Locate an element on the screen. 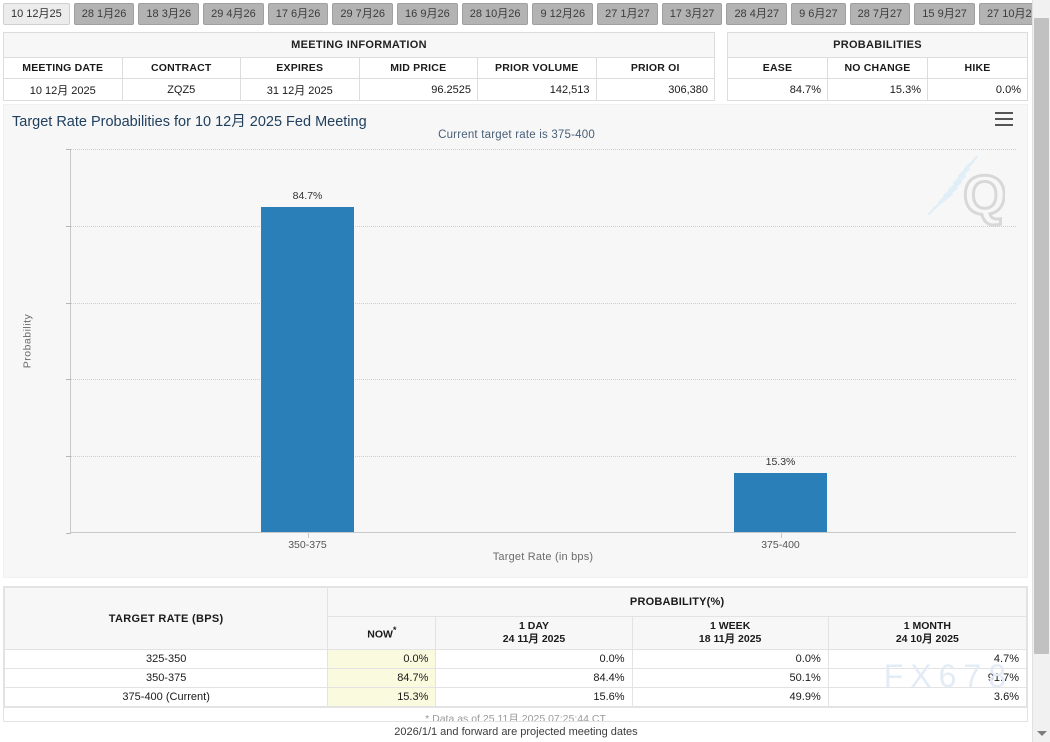 Image resolution: width=1050 pixels, height=742 pixels. meeting-tab-10: 17 3月27 is located at coordinates (692, 14).